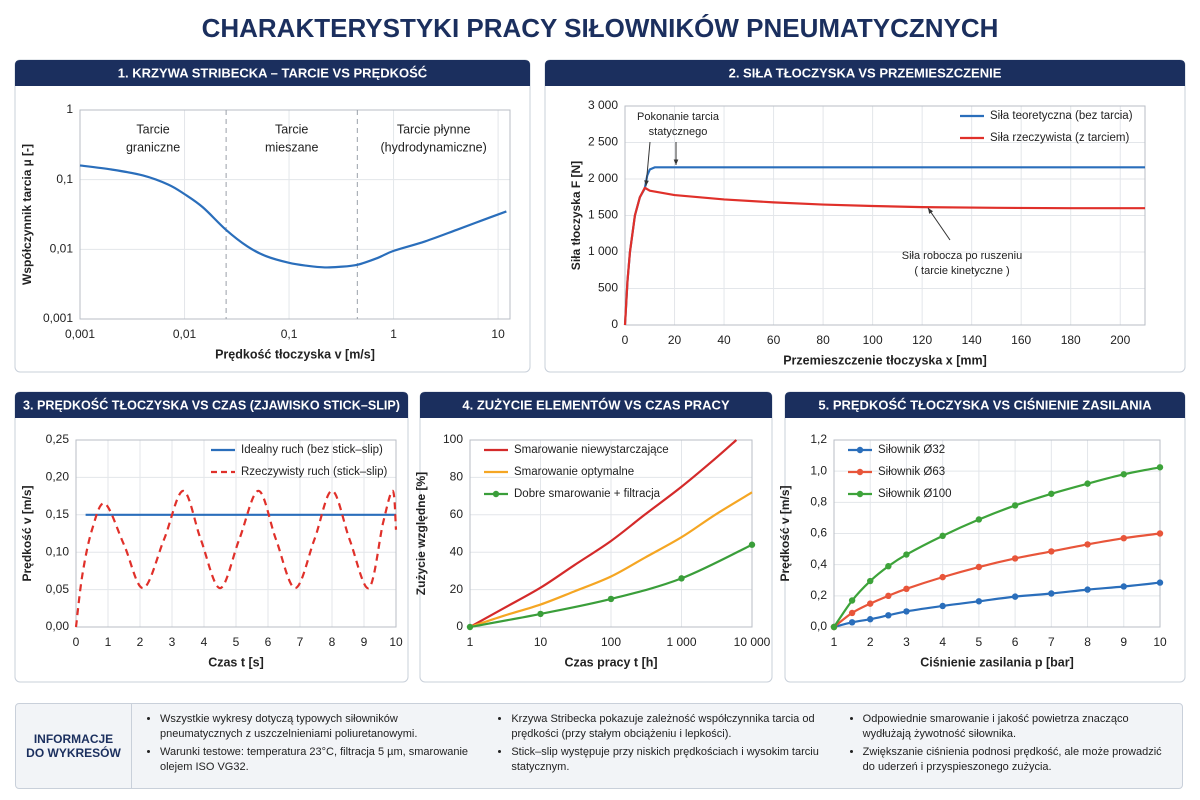 This screenshot has height=800, width=1200. I want to click on y-tick-label: 0,1, so click(64, 179).